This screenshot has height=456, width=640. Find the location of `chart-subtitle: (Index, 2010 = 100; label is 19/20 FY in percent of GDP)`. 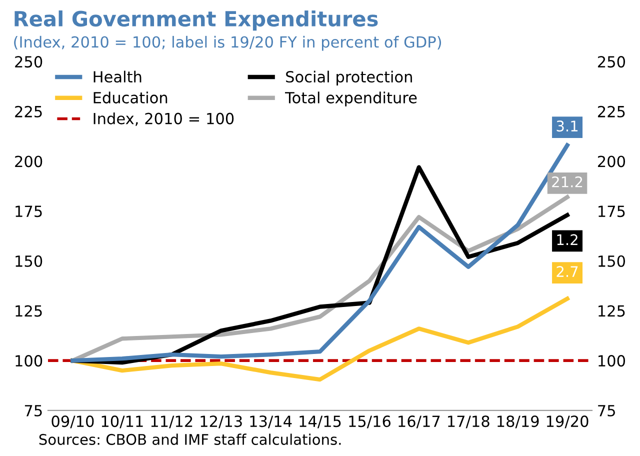

chart-subtitle: (Index, 2010 = 100; label is 19/20 FY in percent of GDP) is located at coordinates (228, 43).